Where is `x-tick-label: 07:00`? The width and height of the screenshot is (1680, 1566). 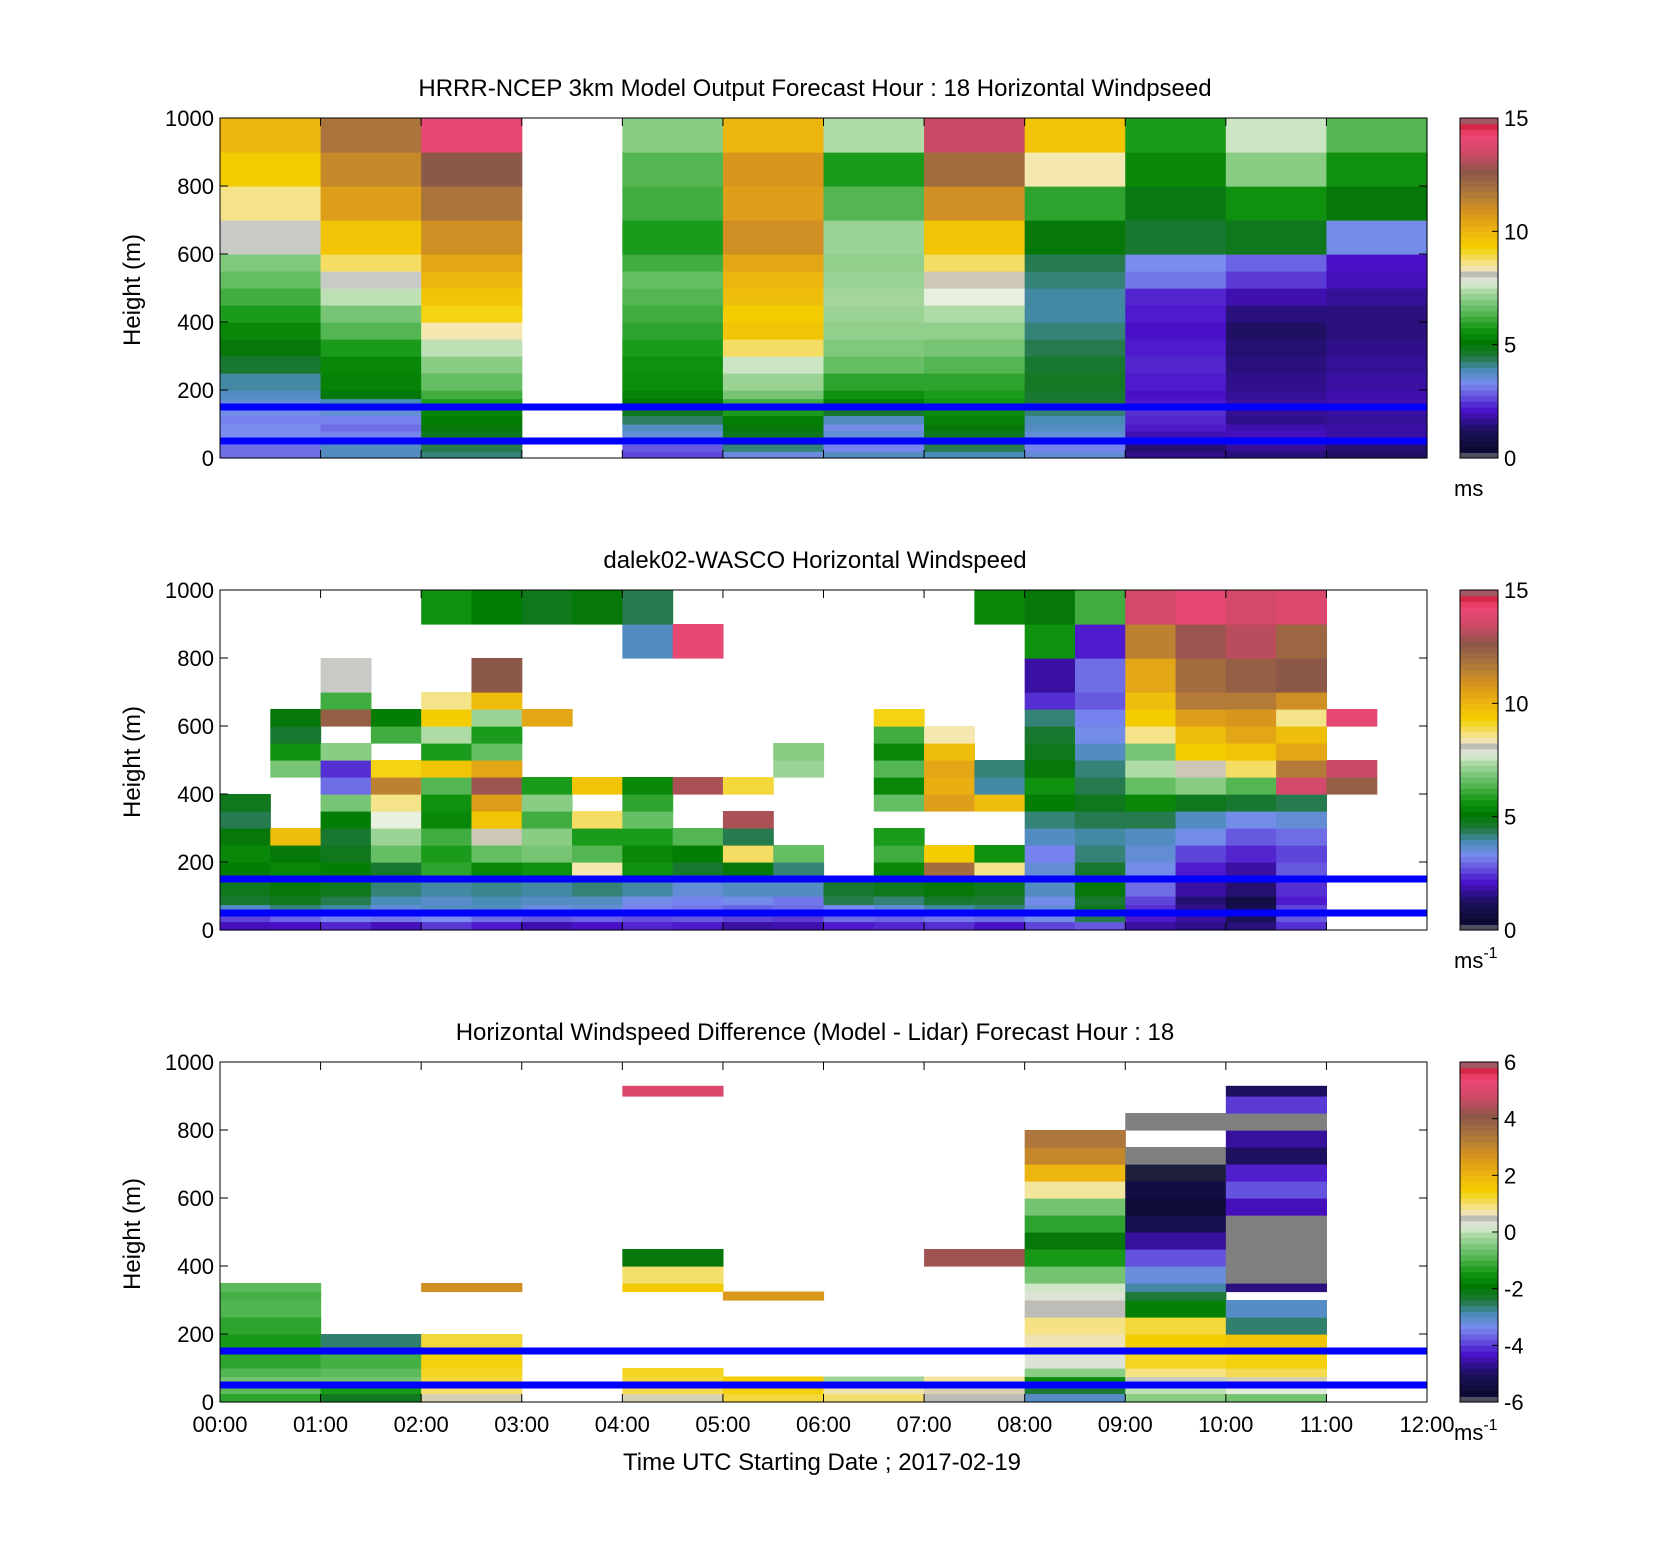 x-tick-label: 07:00 is located at coordinates (924, 1424).